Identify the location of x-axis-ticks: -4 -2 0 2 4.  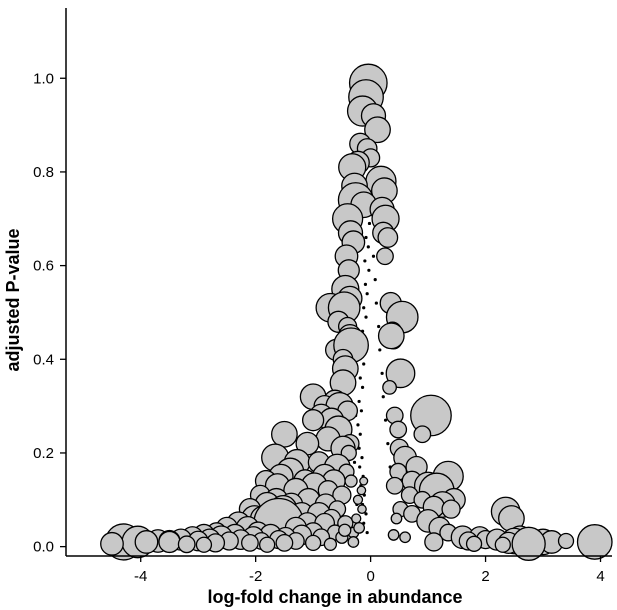
(369, 570).